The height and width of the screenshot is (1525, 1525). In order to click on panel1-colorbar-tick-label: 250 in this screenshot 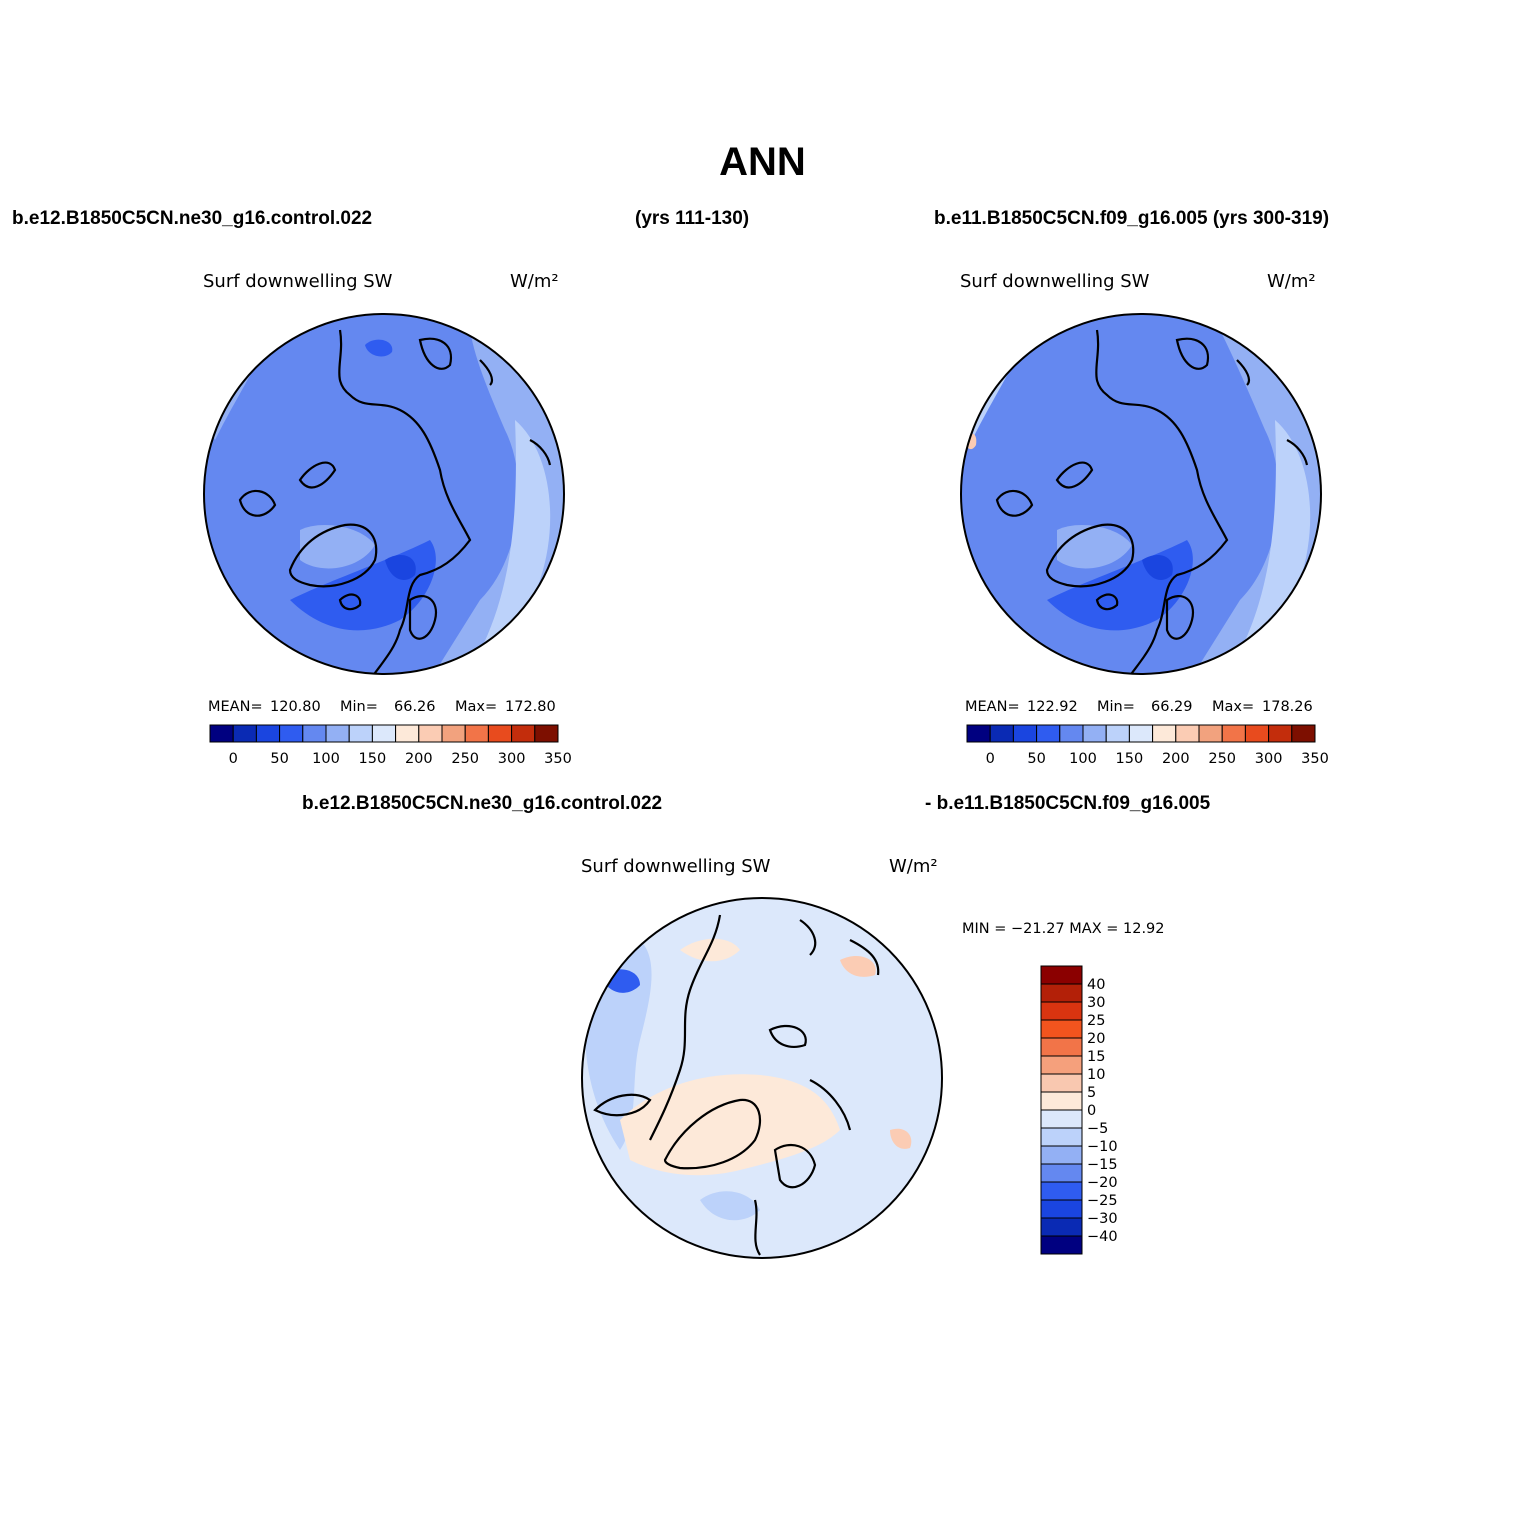, I will do `click(465, 759)`.